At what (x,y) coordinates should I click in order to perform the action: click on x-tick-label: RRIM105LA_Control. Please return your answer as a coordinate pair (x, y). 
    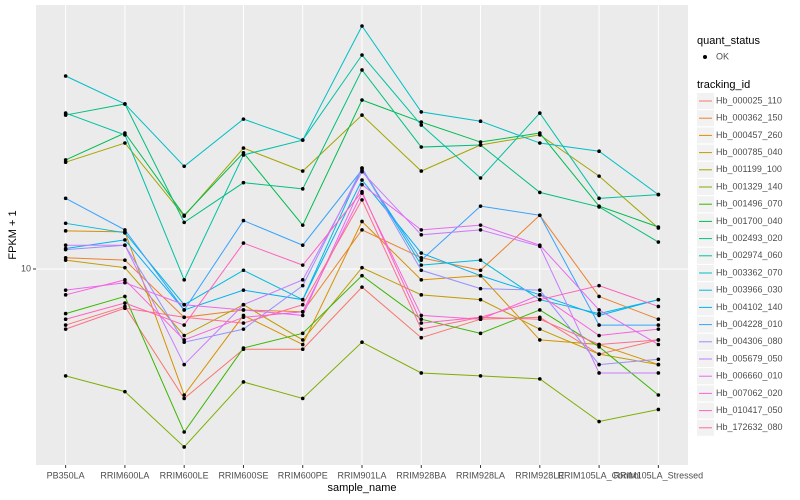
    Looking at the image, I should click on (599, 475).